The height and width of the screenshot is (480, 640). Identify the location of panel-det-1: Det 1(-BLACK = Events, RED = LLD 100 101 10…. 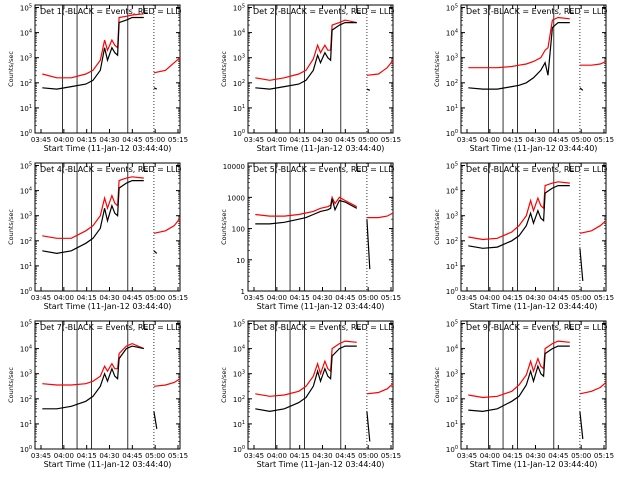
(97, 78).